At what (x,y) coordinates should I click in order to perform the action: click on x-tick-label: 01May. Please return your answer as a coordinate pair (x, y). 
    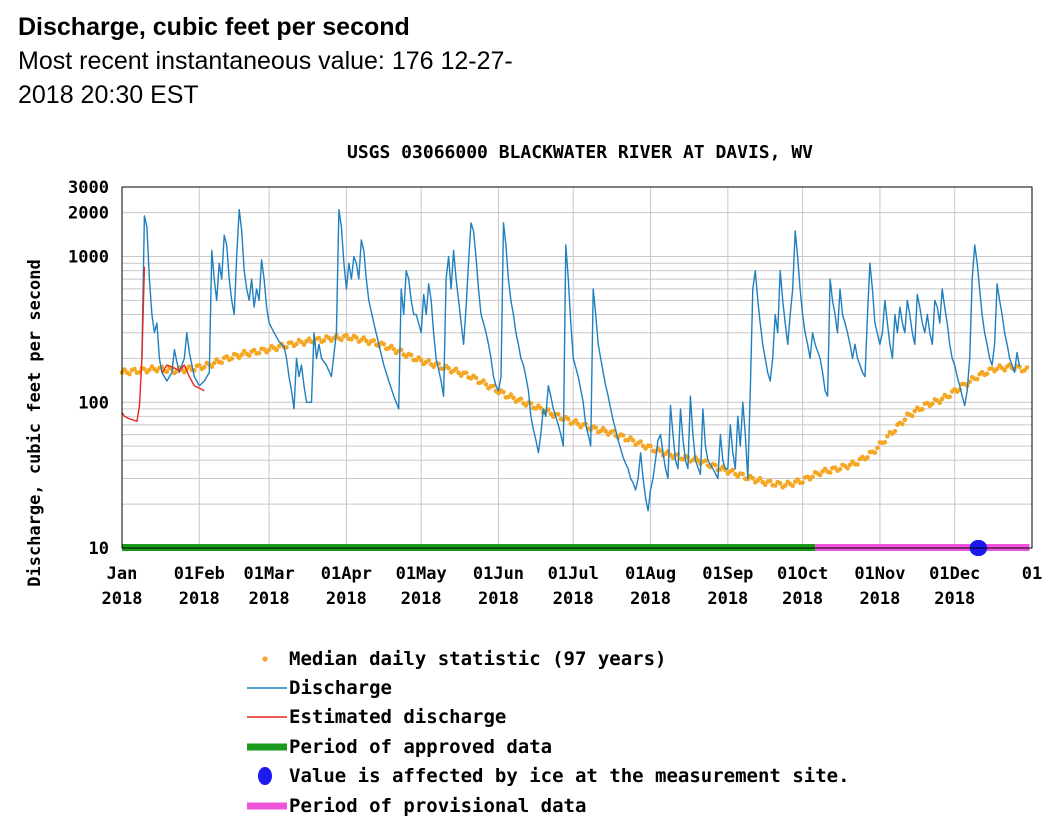
    Looking at the image, I should click on (421, 574).